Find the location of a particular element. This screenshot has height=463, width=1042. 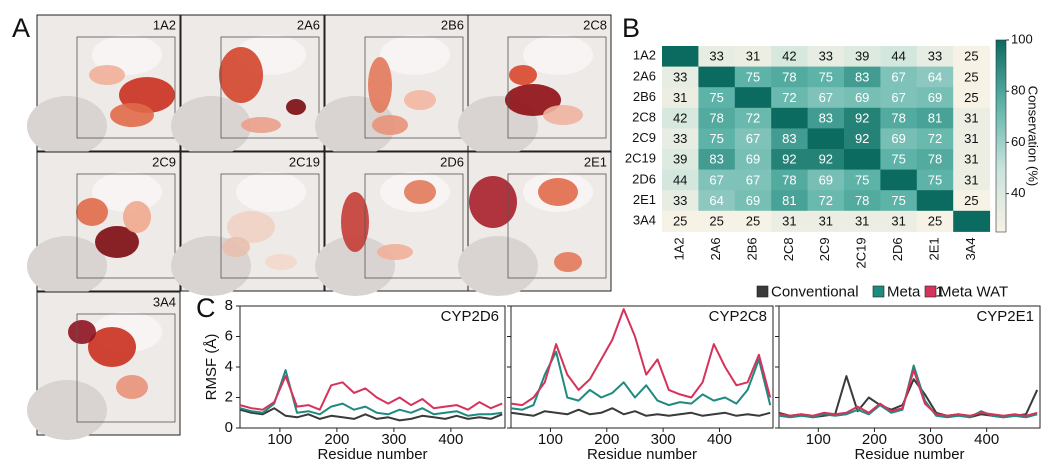

x-axis-label: Residue number is located at coordinates (909, 454).